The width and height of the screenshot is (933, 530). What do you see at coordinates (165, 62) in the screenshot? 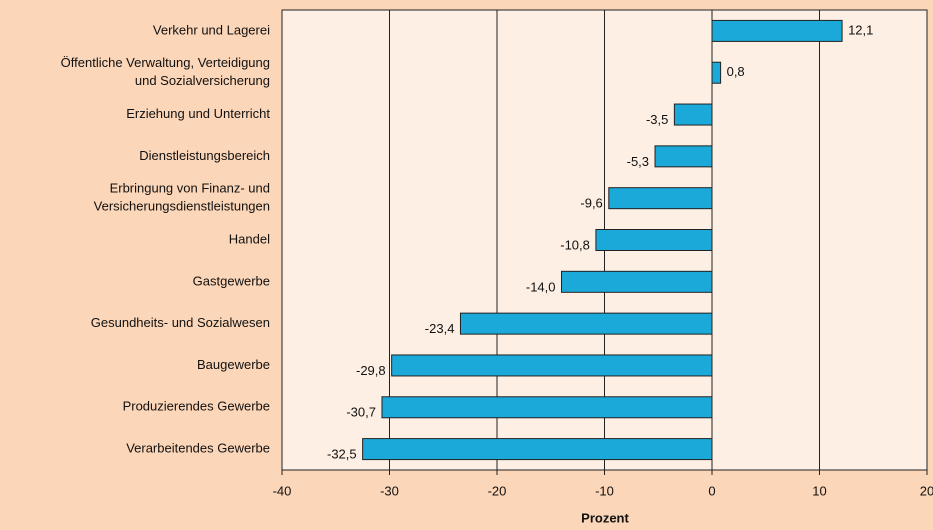
I see `category-label: Öffentliche Verwaltung, Verteidigung` at bounding box center [165, 62].